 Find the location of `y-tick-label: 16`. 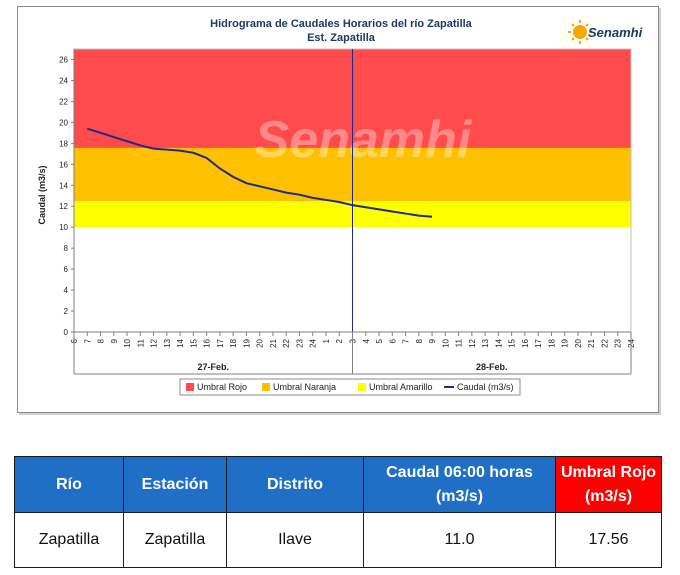

y-tick-label: 16 is located at coordinates (63, 164).